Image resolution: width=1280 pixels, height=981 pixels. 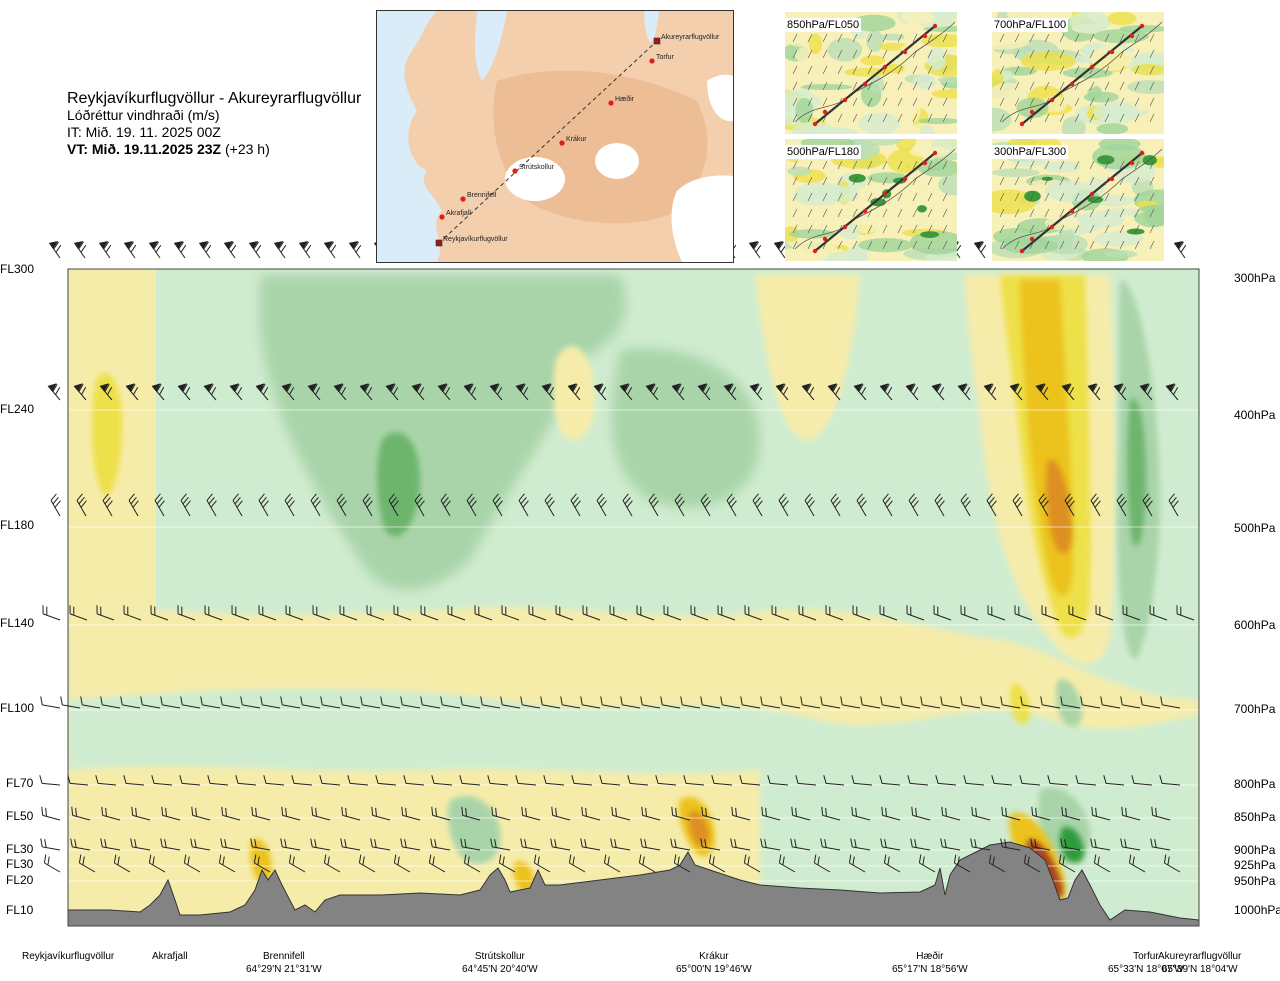 I want to click on location-name: Akureyrarflugvöllur, so click(x=1200, y=956).